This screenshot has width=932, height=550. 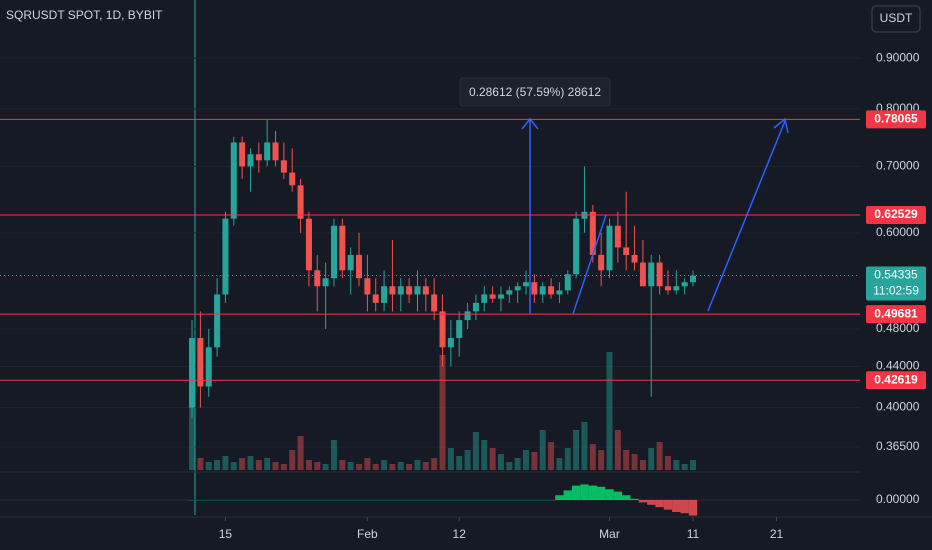 What do you see at coordinates (898, 57) in the screenshot?
I see `y-tick-label: 0.90000` at bounding box center [898, 57].